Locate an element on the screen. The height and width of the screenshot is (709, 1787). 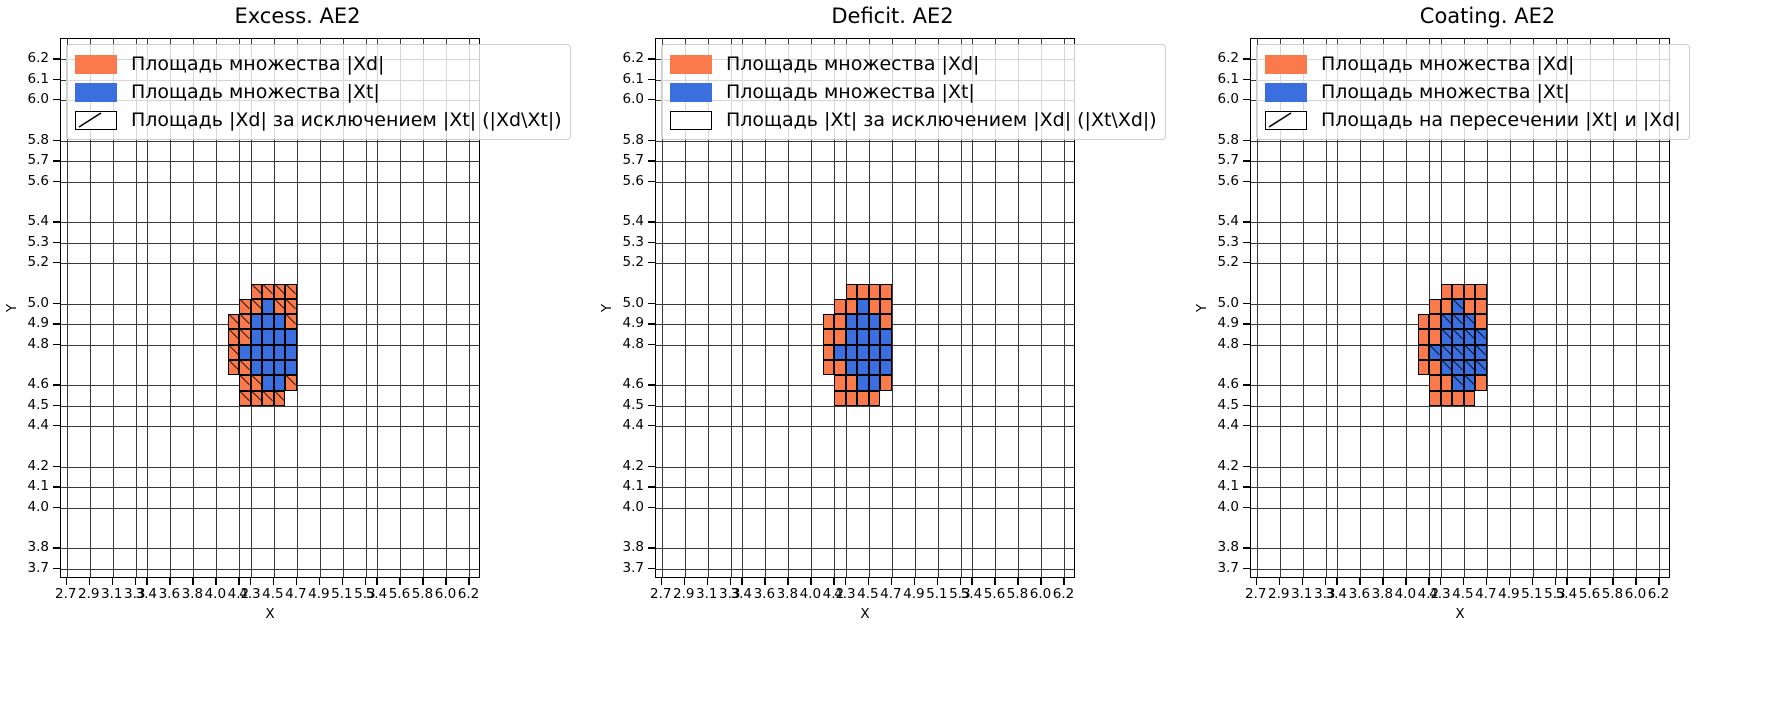
y-tick-label: 4.5 is located at coordinates (633, 404).